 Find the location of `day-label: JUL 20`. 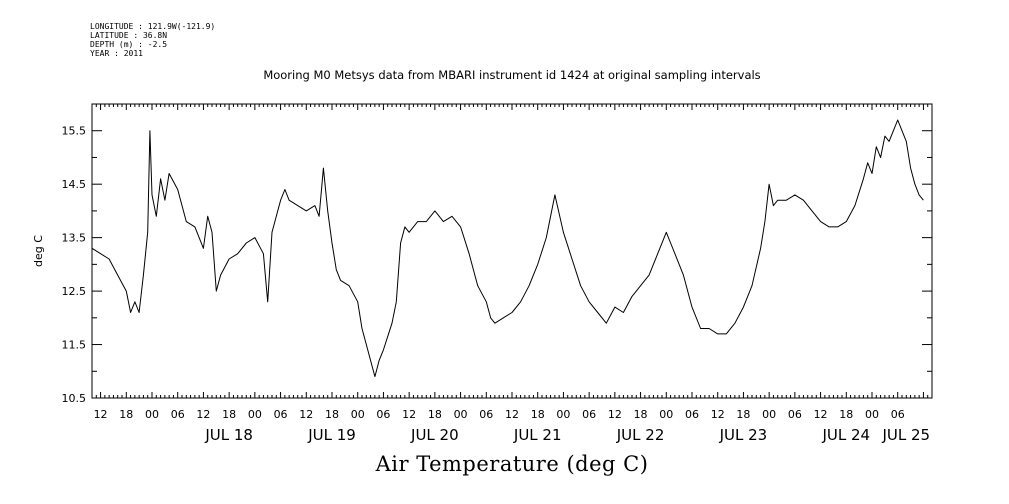

day-label: JUL 20 is located at coordinates (434, 435).